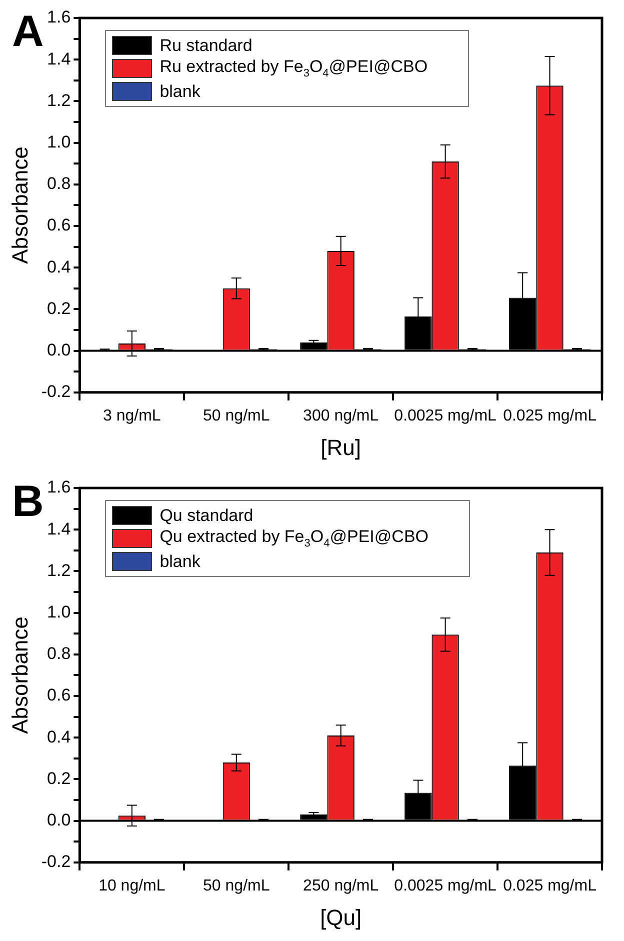  Describe the element at coordinates (132, 885) in the screenshot. I see `x-tick-label: 10 ng/mL` at that location.